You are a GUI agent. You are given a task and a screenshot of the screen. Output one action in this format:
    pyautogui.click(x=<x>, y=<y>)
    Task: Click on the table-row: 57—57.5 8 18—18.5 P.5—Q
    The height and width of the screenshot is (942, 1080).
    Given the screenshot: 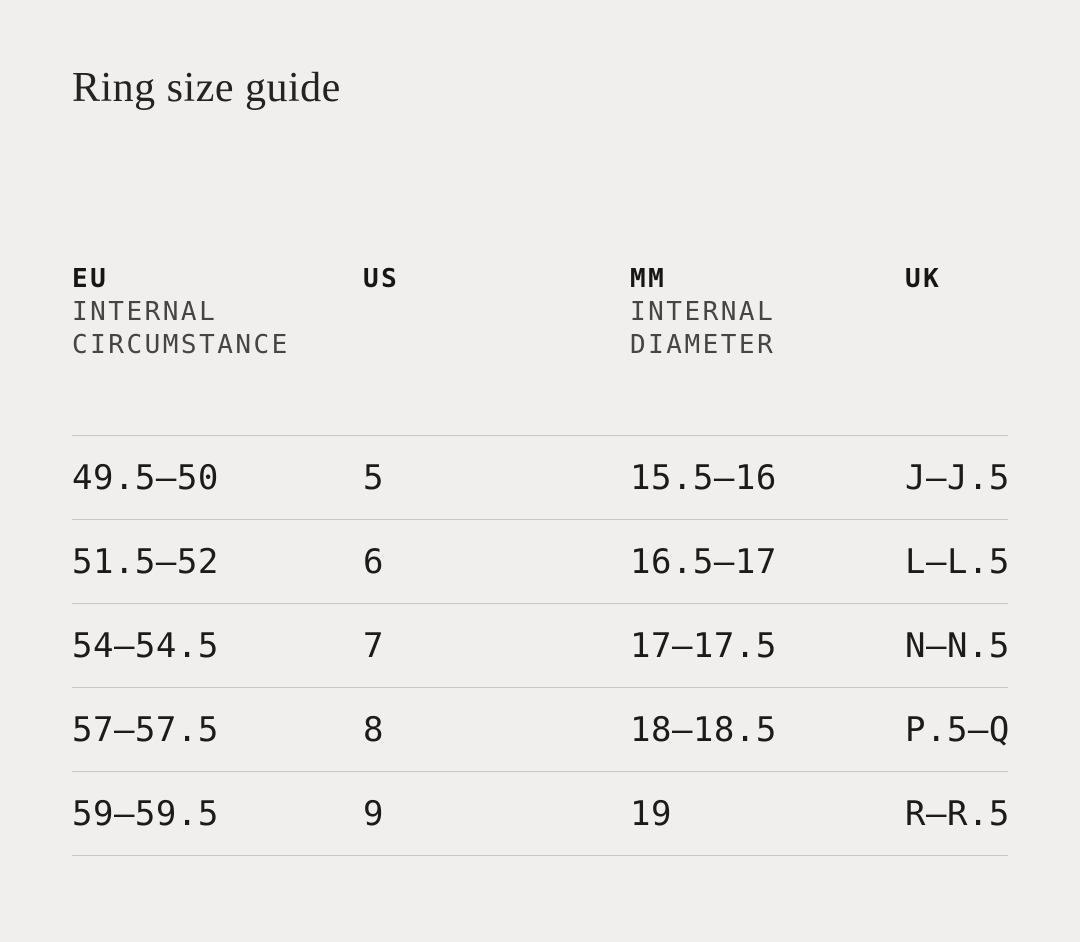 What is the action you would take?
    pyautogui.click(x=541, y=729)
    